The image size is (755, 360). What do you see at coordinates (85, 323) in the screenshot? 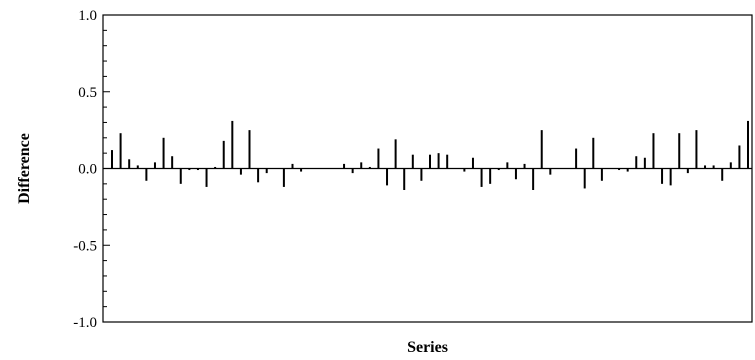
I see `y-tick-label: -1.0` at bounding box center [85, 323].